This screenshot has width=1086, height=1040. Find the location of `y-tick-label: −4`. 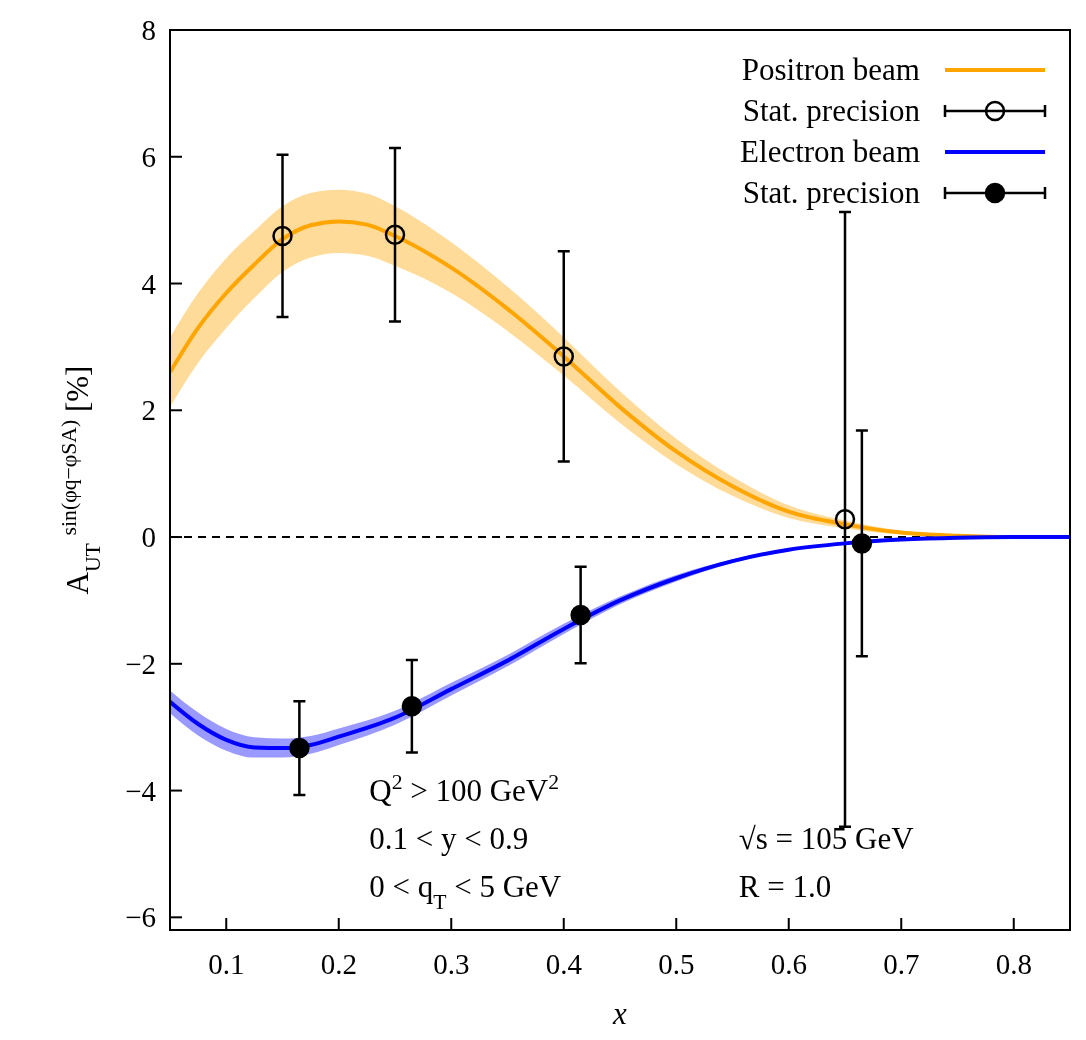

y-tick-label: −4 is located at coordinates (141, 790).